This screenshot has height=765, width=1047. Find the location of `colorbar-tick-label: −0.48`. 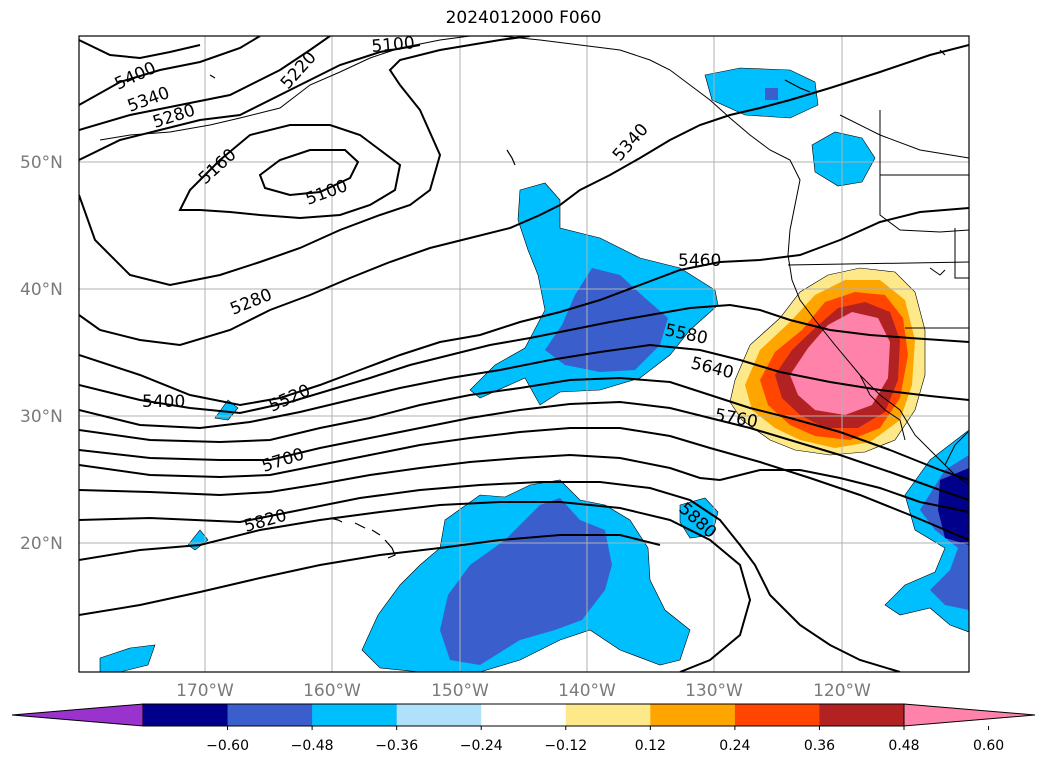

colorbar-tick-label: −0.48 is located at coordinates (312, 746).